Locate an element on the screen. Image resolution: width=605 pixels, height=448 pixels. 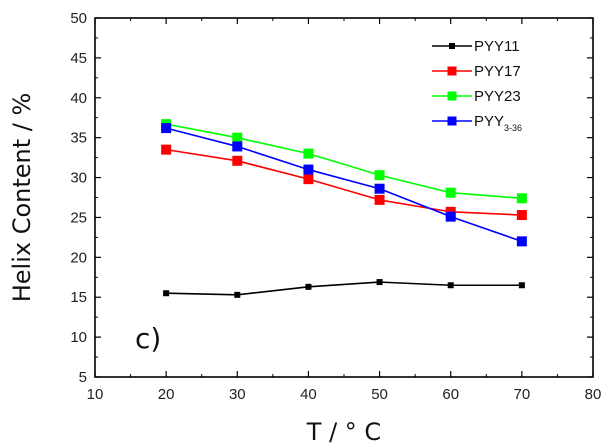
x-tick-label: 70 is located at coordinates (522, 394).